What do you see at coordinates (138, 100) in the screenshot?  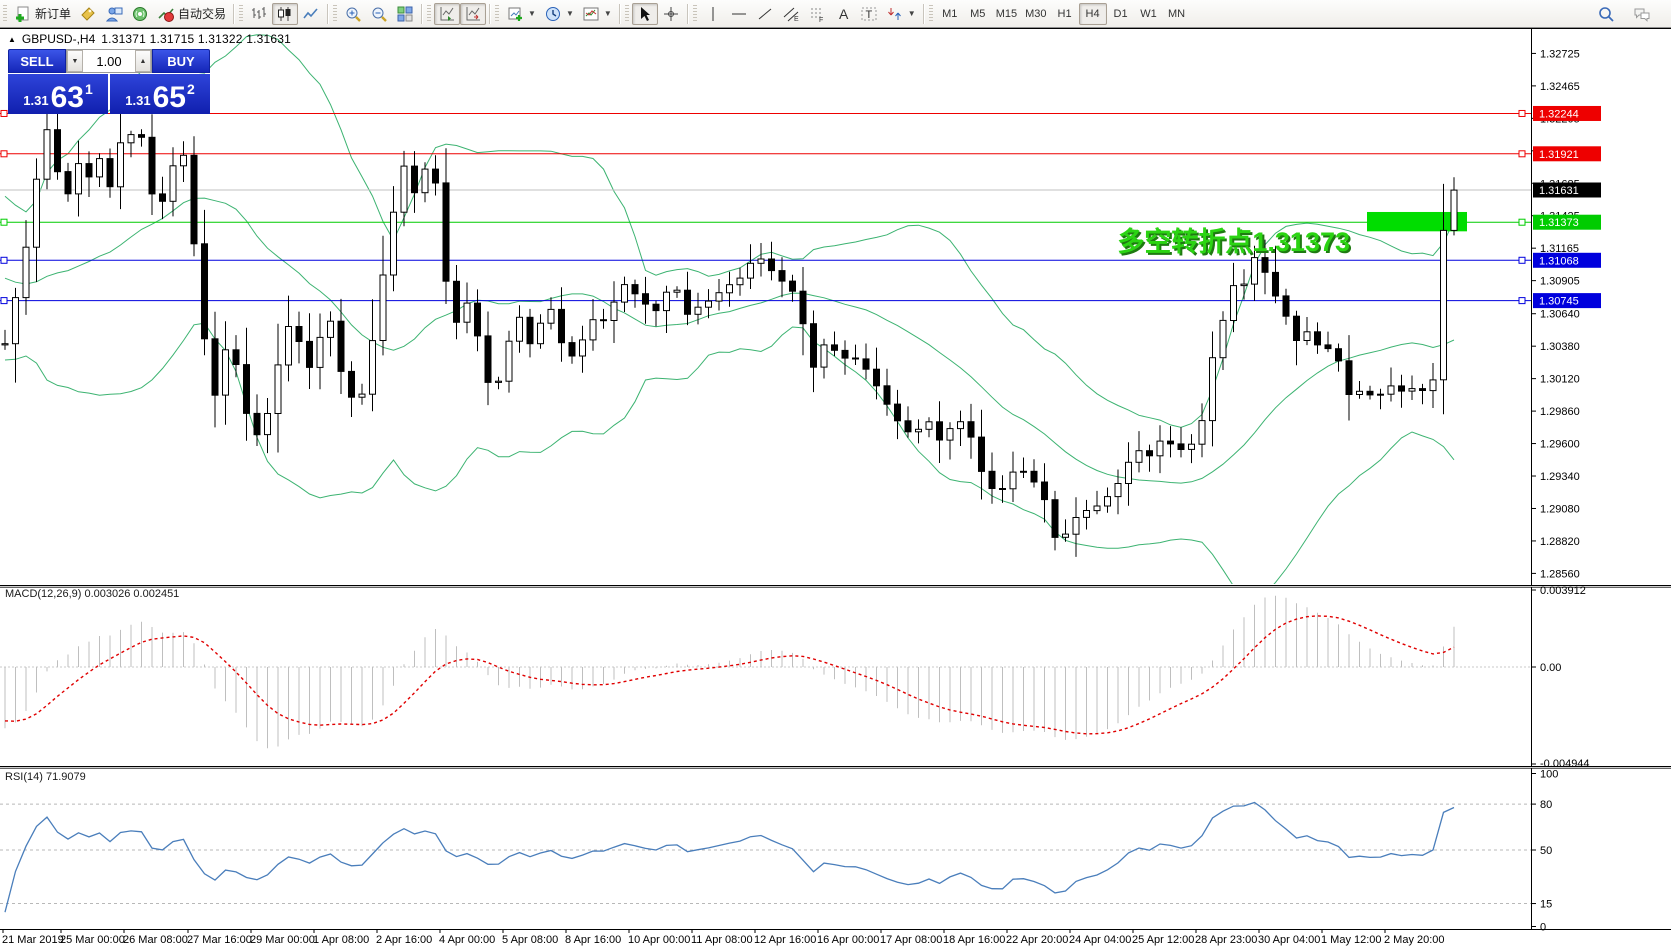 I see `buy-price-prefix: 1.31` at bounding box center [138, 100].